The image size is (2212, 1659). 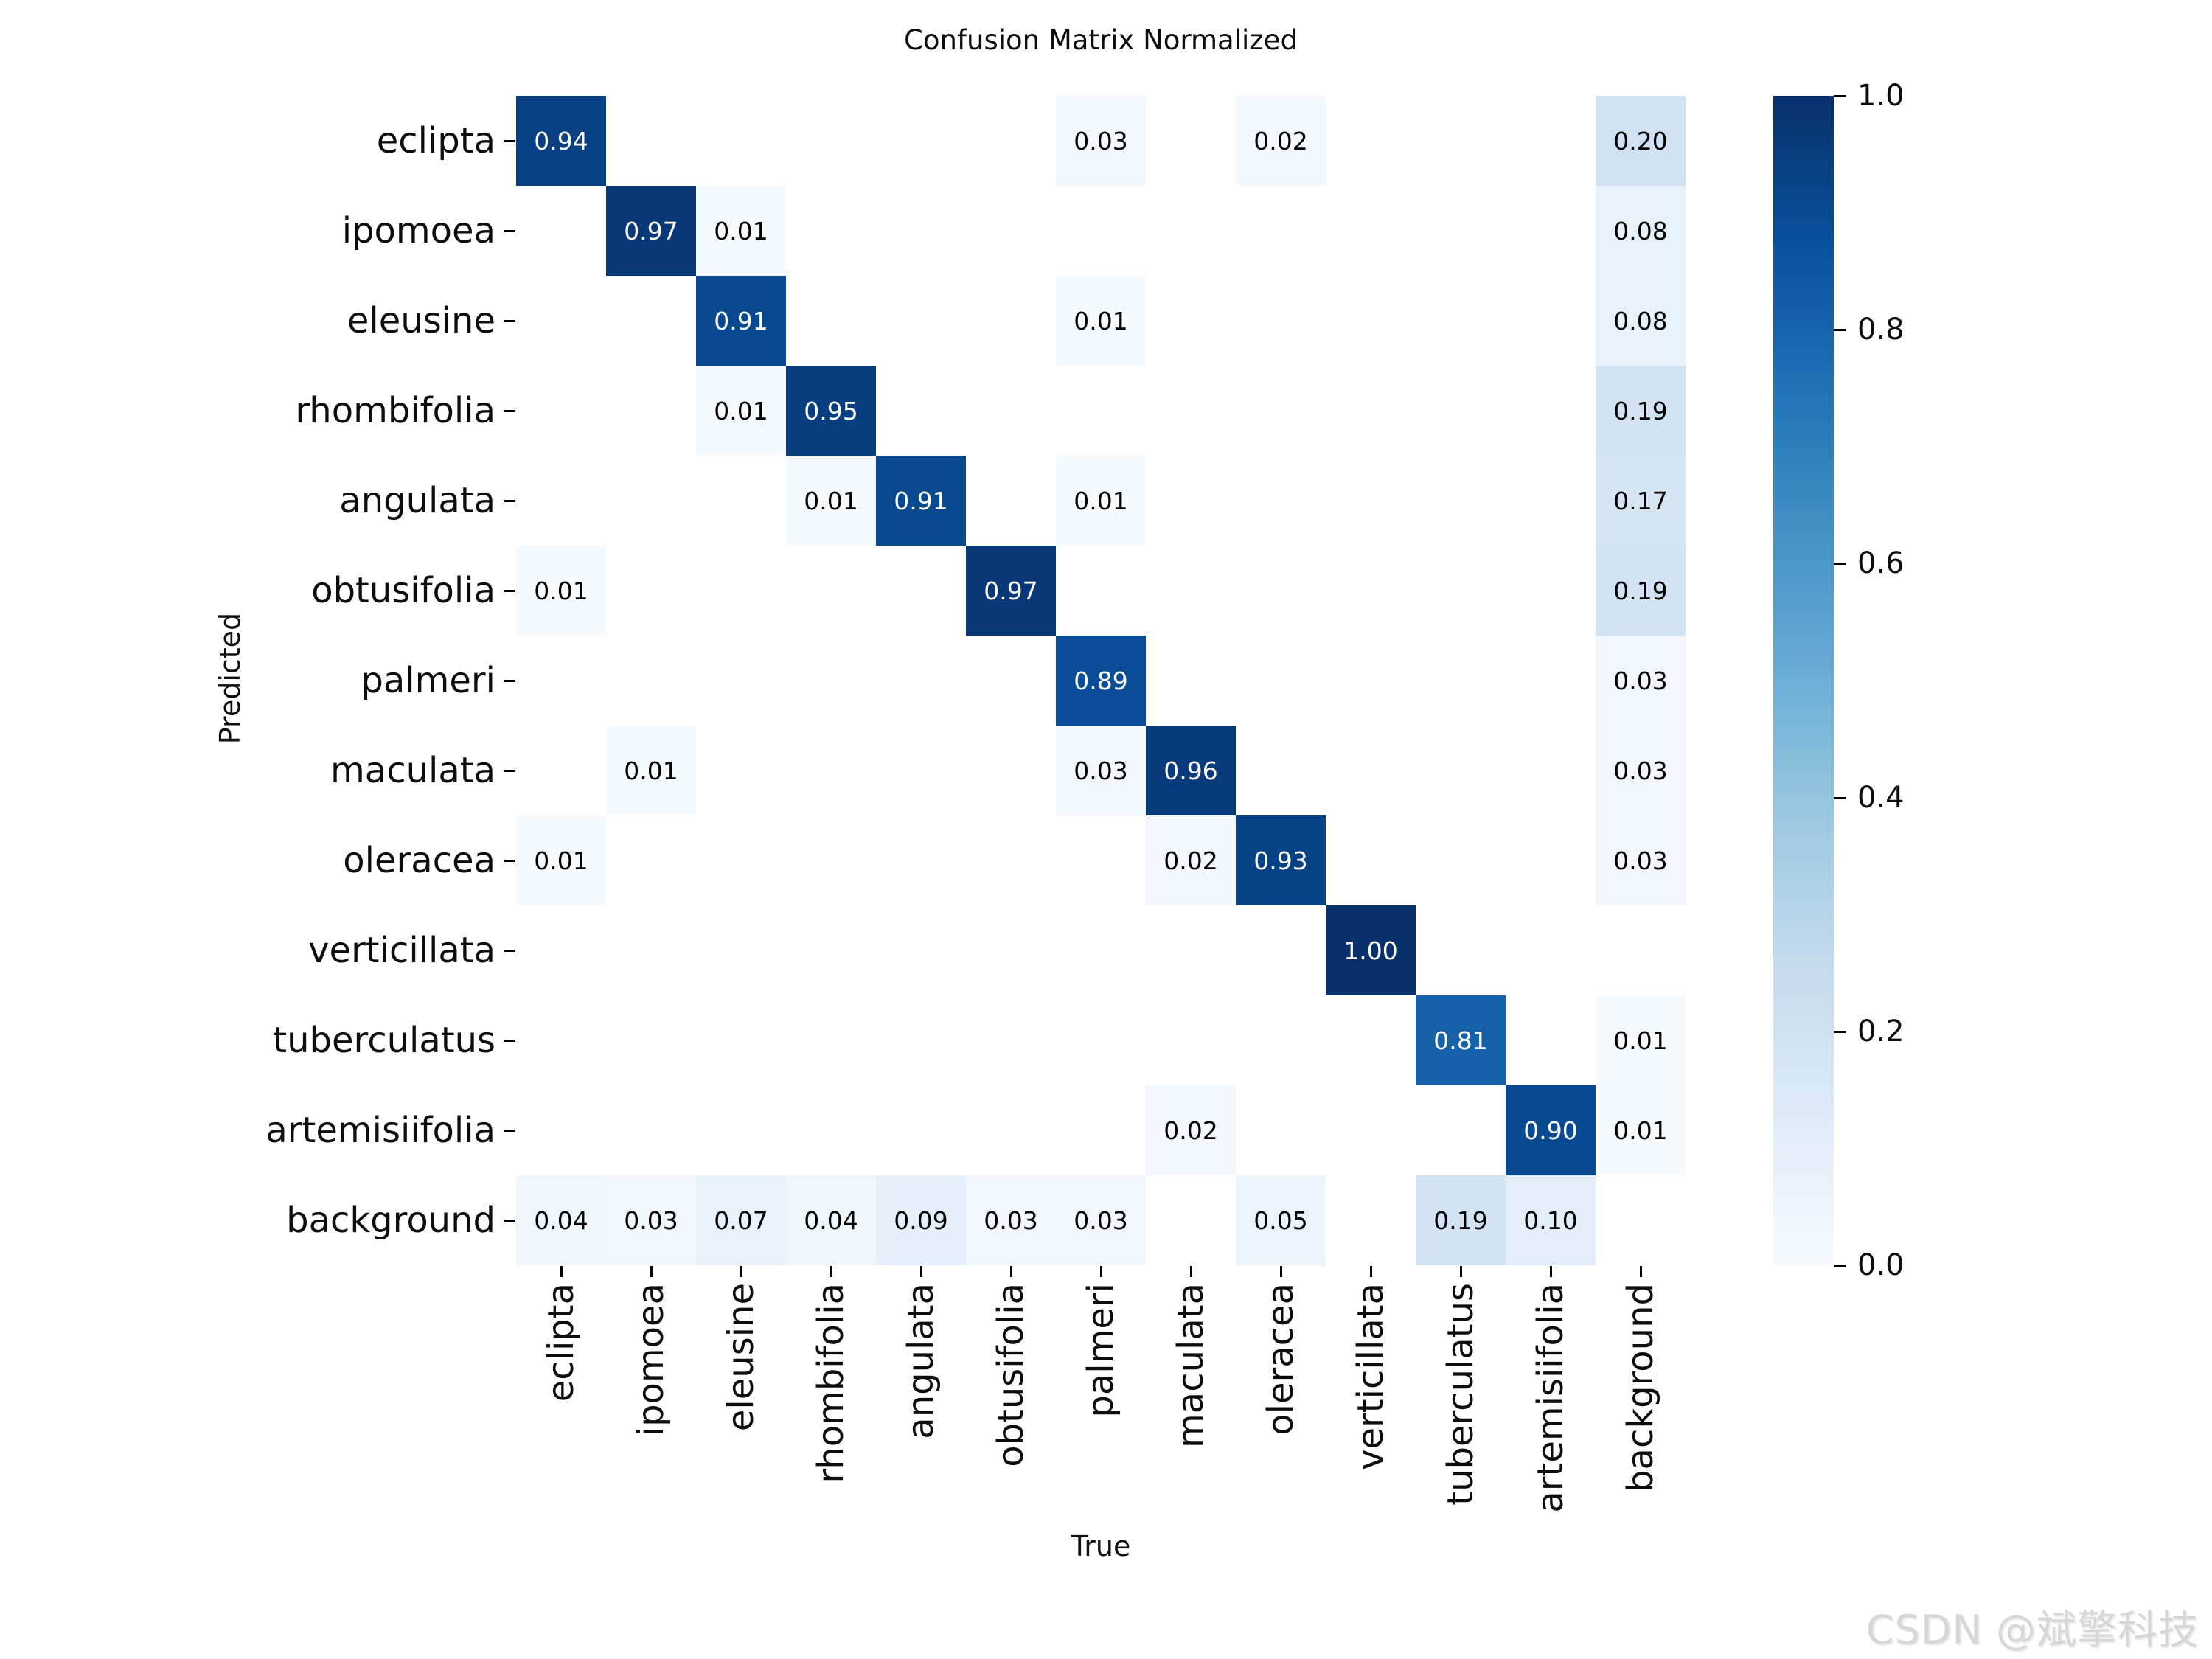 What do you see at coordinates (417, 500) in the screenshot?
I see `y-tick-label: angulata` at bounding box center [417, 500].